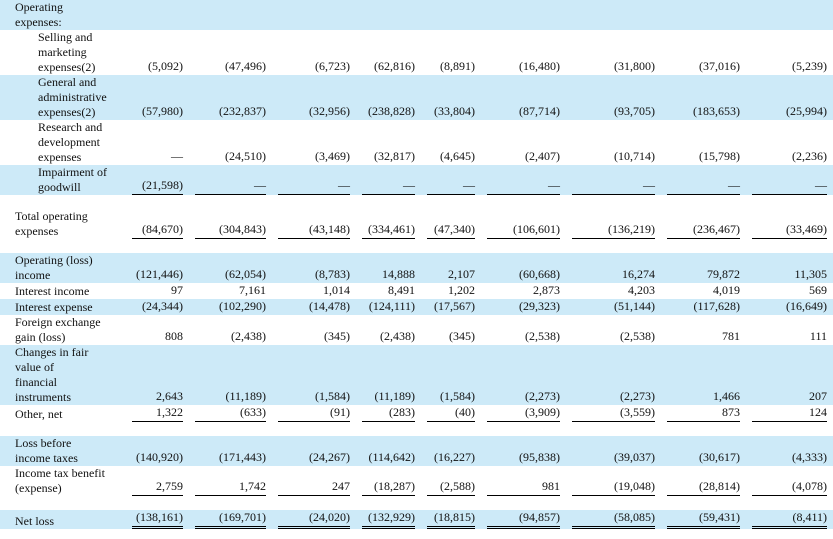 This screenshot has height=539, width=833. What do you see at coordinates (697, 97) in the screenshot?
I see `value-cell: (183,653)` at bounding box center [697, 97].